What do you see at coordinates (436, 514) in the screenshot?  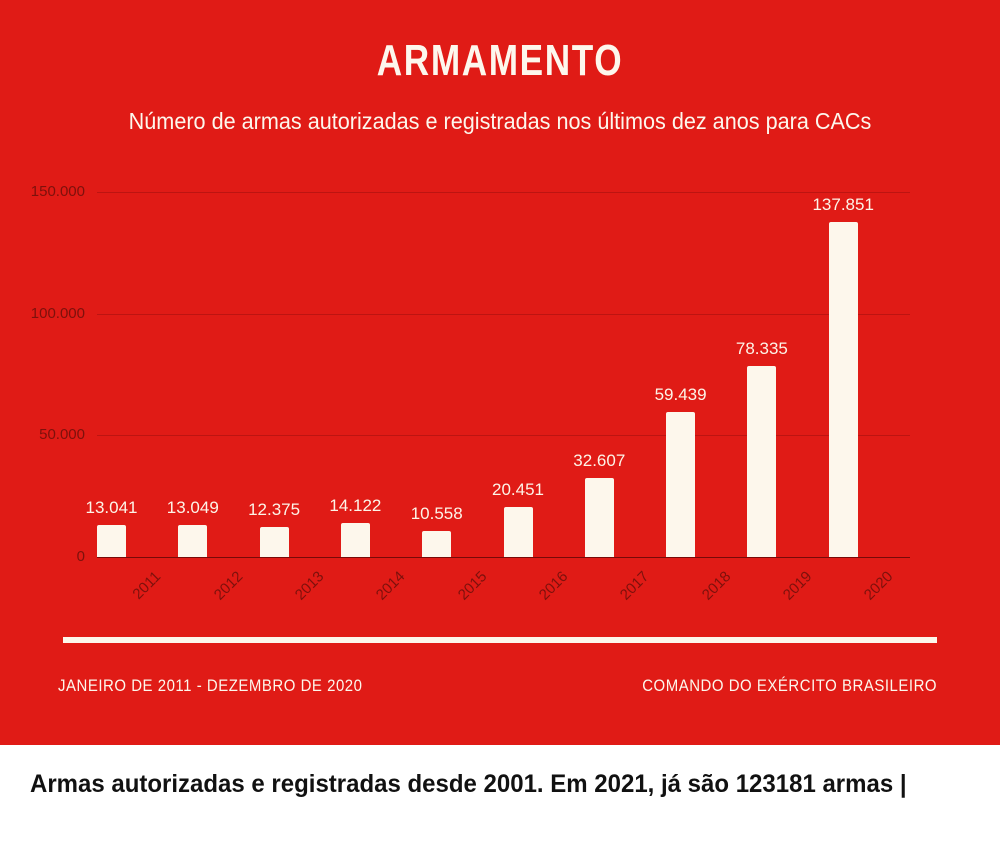 I see `bar-value-label: 10.558` at bounding box center [436, 514].